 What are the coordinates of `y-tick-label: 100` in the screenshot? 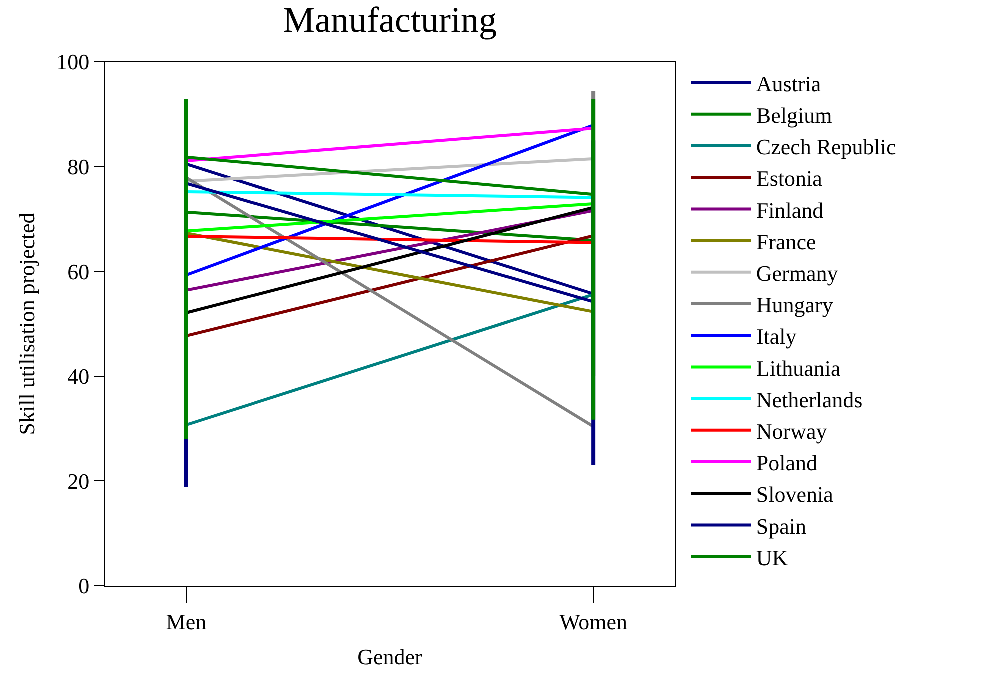 It's located at (73, 62).